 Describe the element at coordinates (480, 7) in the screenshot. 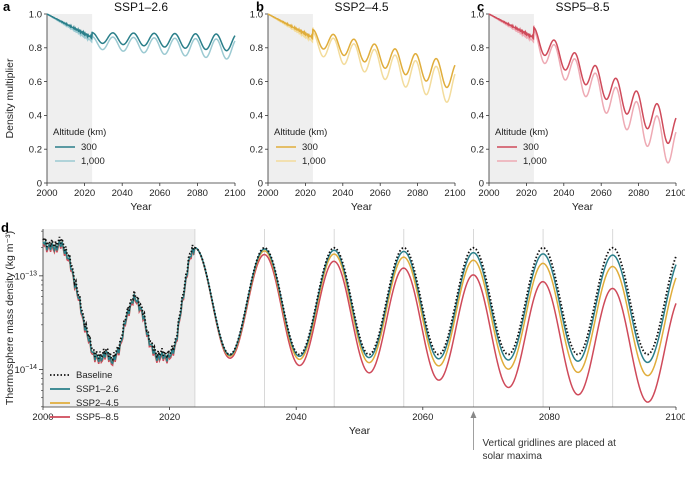

I see `panel-letter: c` at that location.